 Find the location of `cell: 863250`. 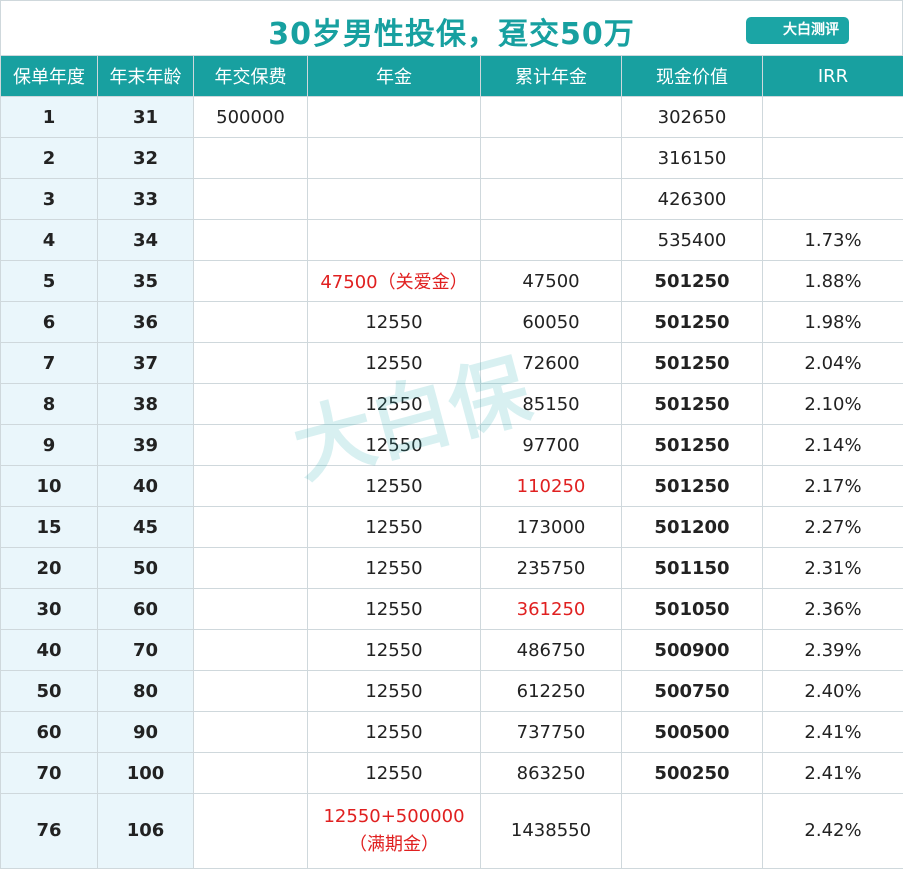

cell: 863250 is located at coordinates (551, 773).